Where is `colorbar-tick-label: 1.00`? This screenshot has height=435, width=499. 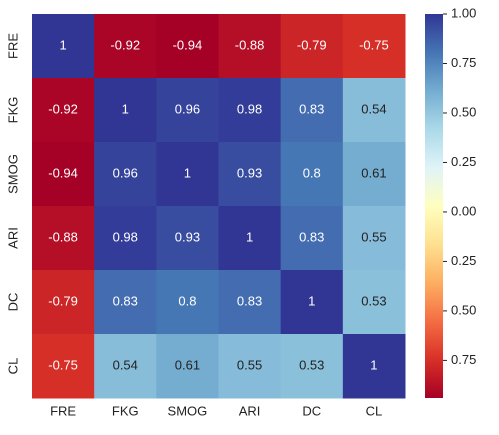
colorbar-tick-label: 1.00 is located at coordinates (463, 12).